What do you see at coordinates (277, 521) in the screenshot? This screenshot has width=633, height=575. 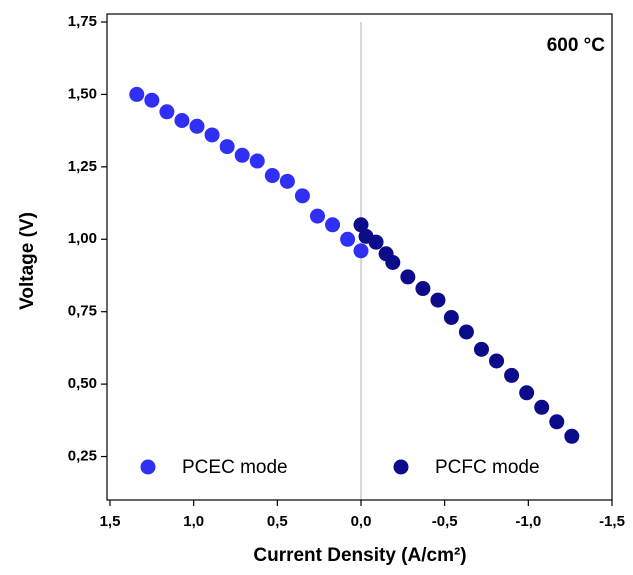 I see `x-tick-label: 0,5` at bounding box center [277, 521].